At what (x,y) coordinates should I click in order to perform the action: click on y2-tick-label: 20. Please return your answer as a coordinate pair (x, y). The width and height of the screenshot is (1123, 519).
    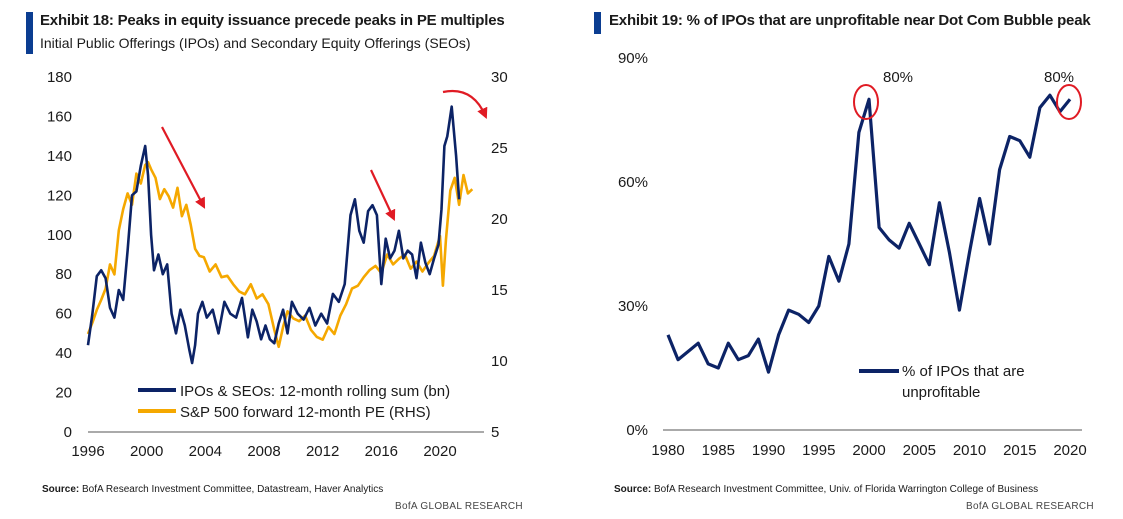
    Looking at the image, I should click on (499, 219).